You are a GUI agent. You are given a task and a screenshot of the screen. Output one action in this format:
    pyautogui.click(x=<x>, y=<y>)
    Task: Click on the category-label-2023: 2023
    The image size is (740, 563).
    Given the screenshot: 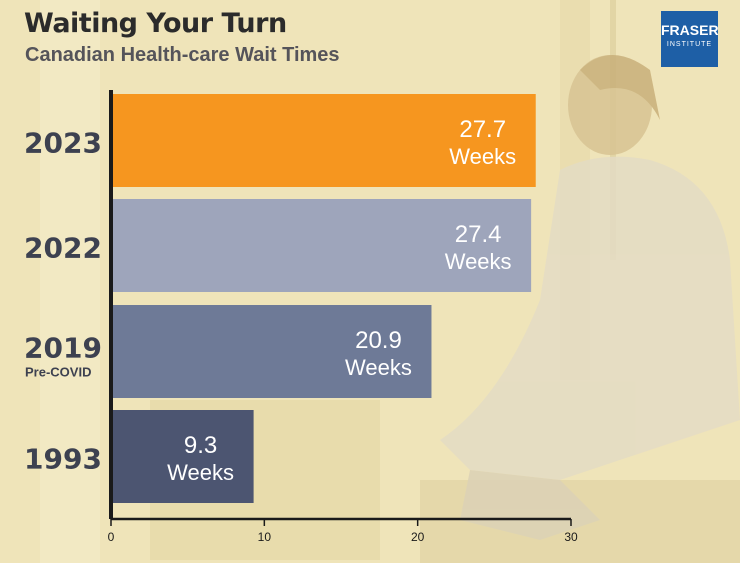 What is the action you would take?
    pyautogui.click(x=63, y=143)
    